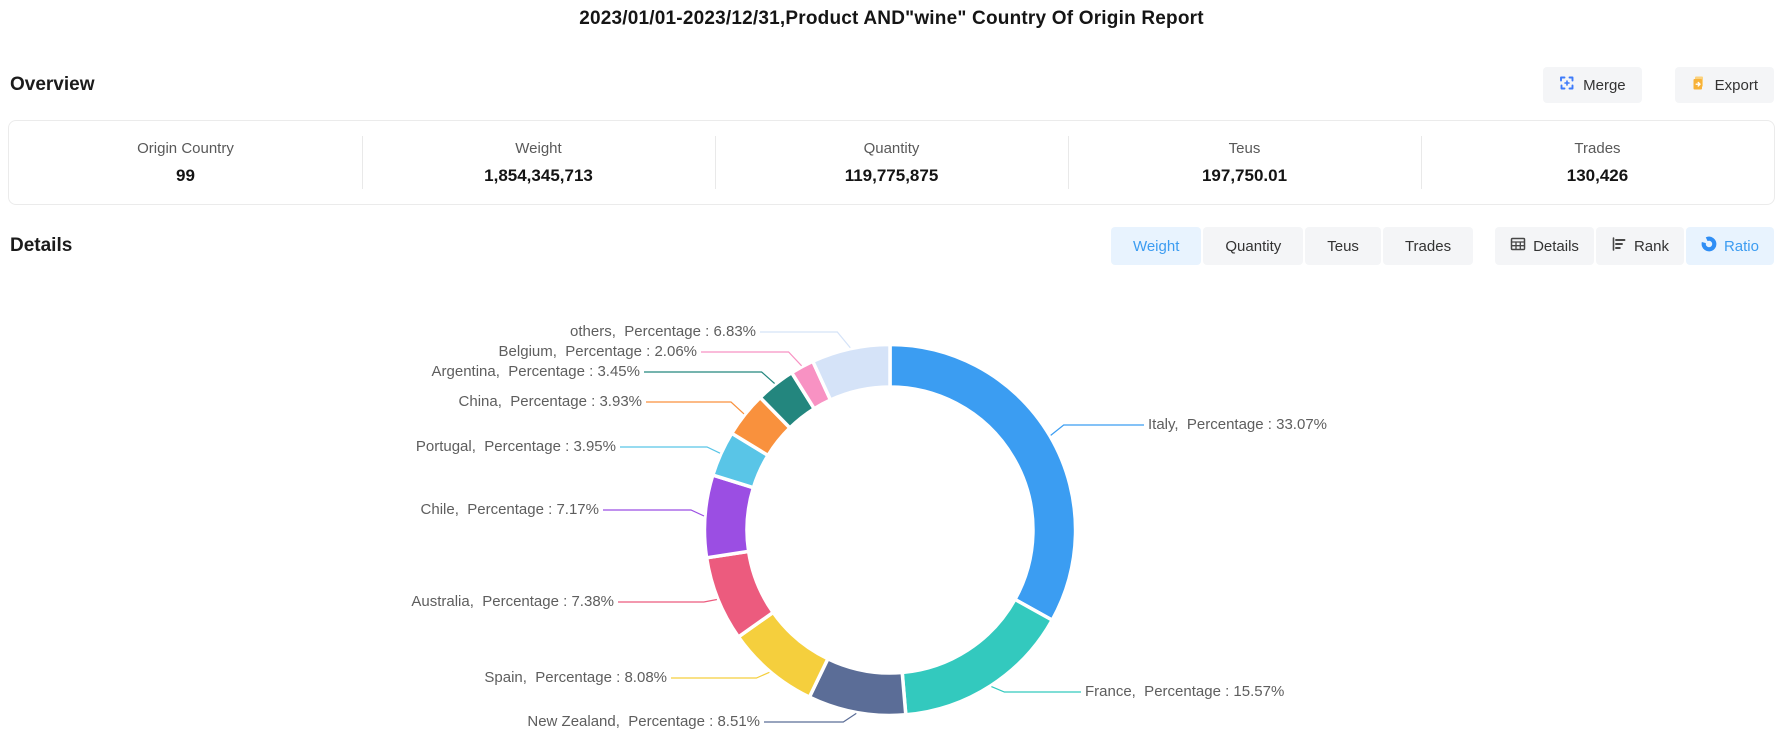  I want to click on merge-button: Merge, so click(1592, 85).